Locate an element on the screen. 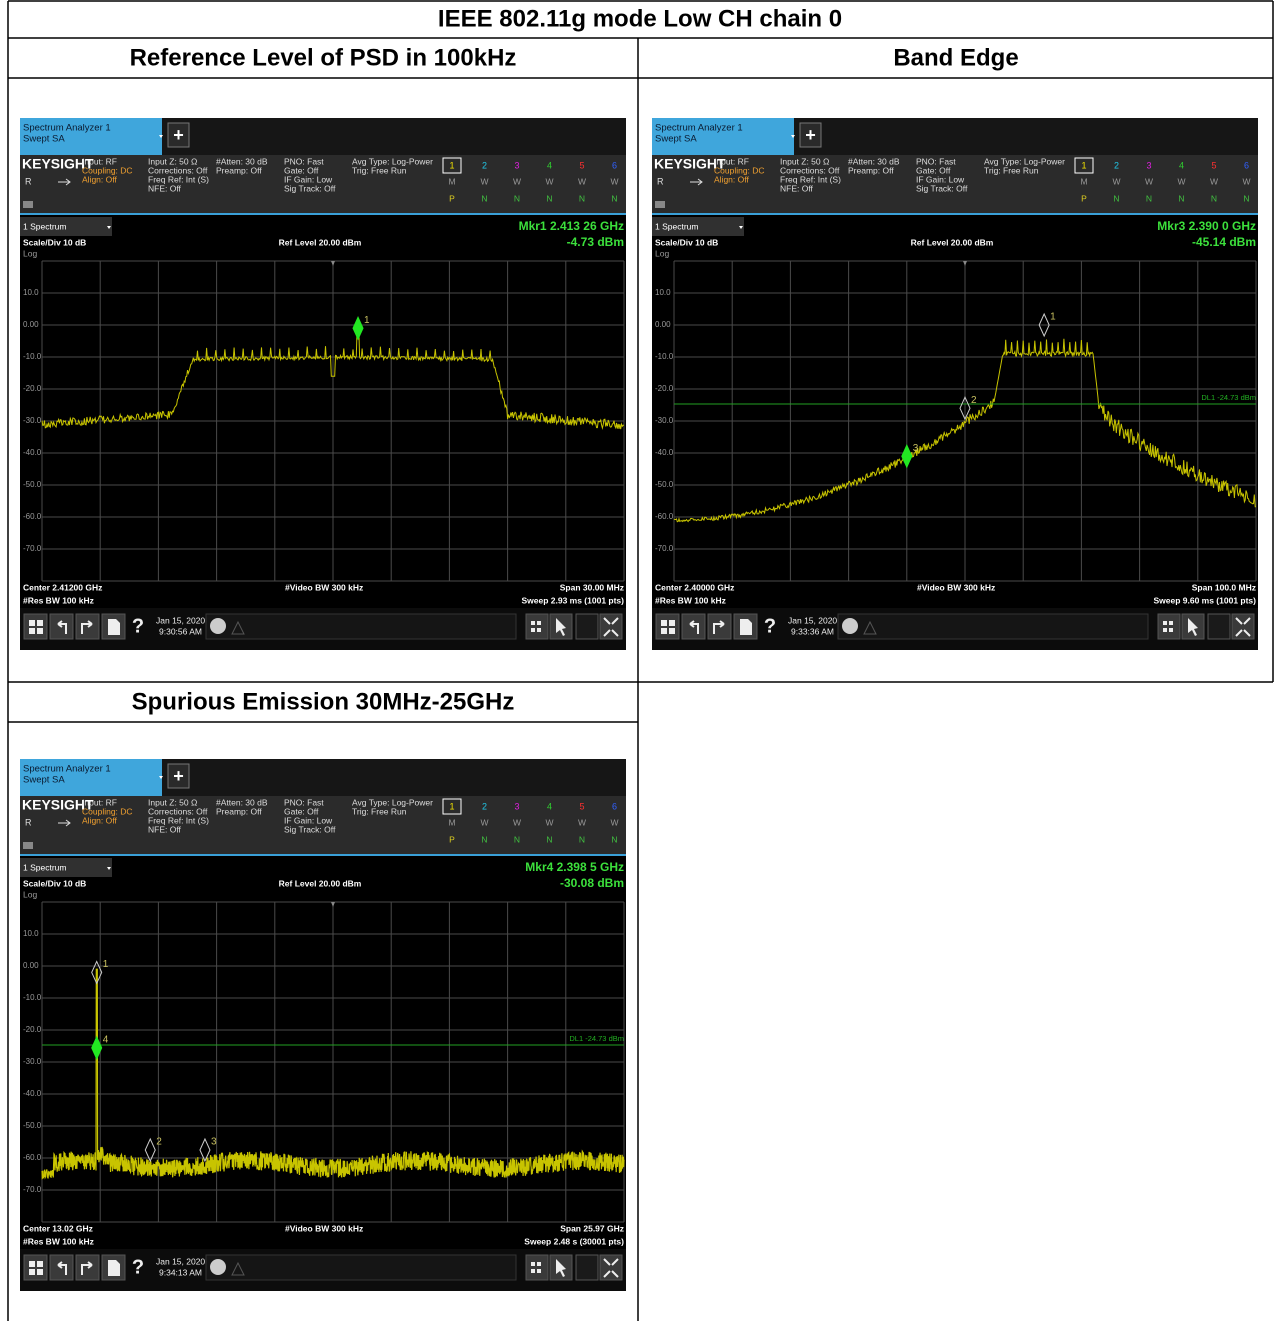  ref-level: Ref Level 20.00 dBm is located at coordinates (320, 242).